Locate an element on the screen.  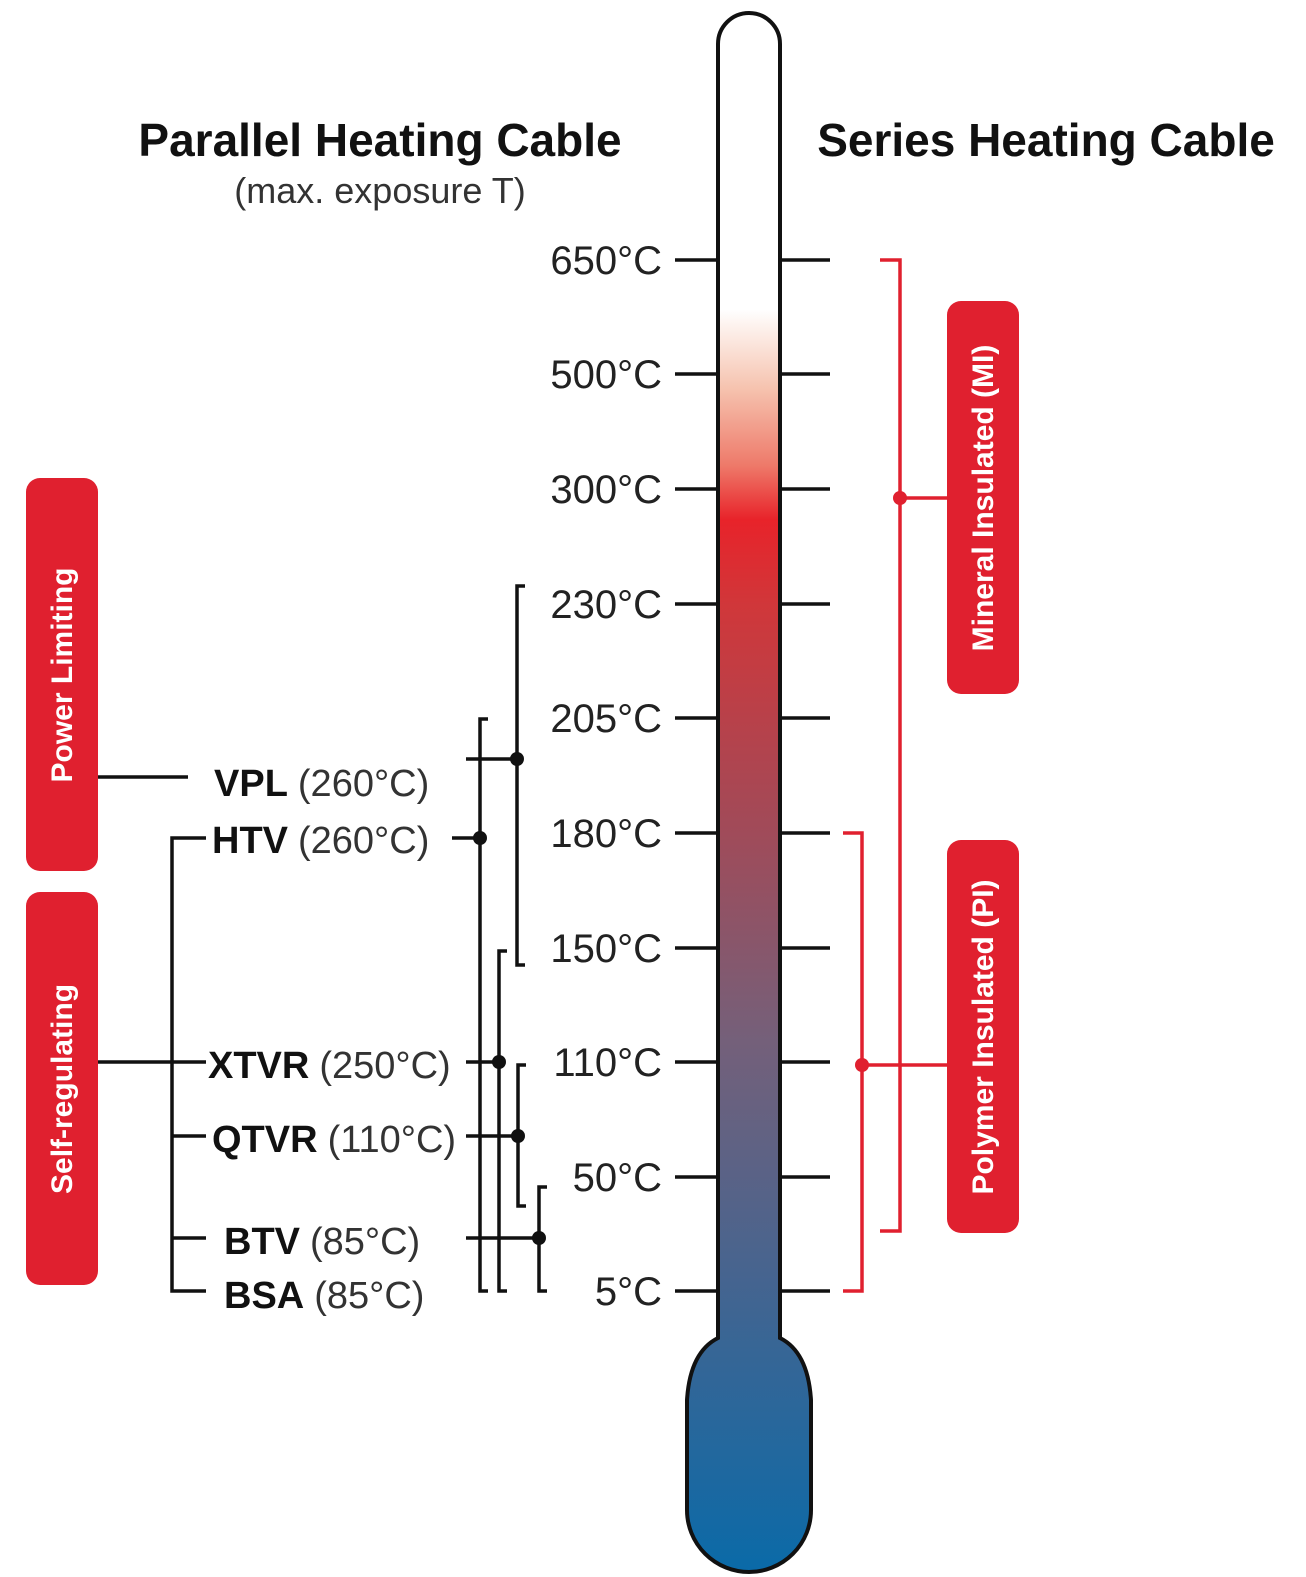
series-title: Series Heating Cable is located at coordinates (1046, 140).